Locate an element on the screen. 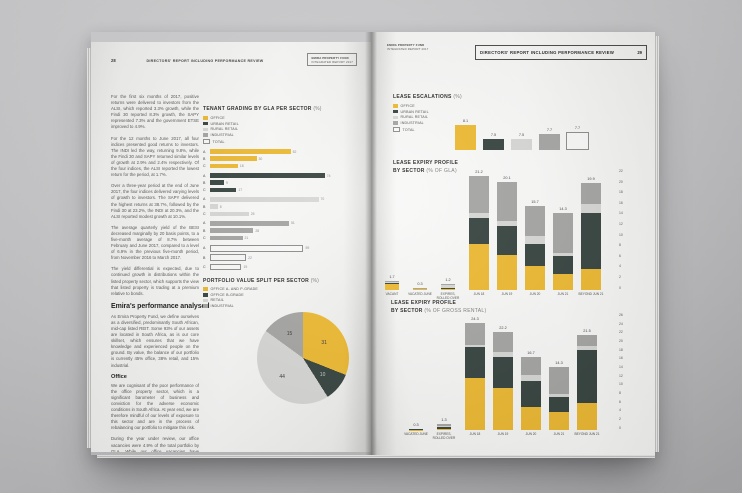 The height and width of the screenshot is (493, 742). grey-swatch is located at coordinates (205, 306).